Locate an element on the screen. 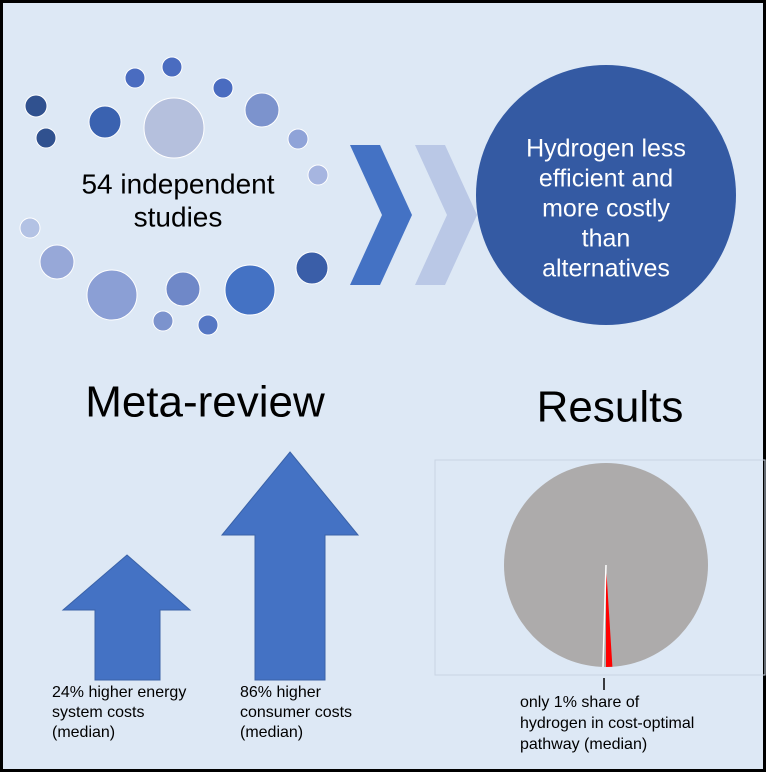 The width and height of the screenshot is (766, 772). study-dots is located at coordinates (174, 196).